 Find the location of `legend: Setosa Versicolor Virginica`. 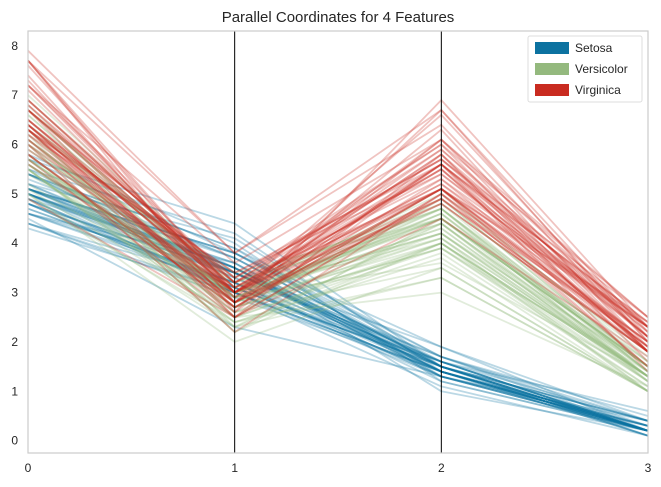

legend: Setosa Versicolor Virginica is located at coordinates (585, 69).